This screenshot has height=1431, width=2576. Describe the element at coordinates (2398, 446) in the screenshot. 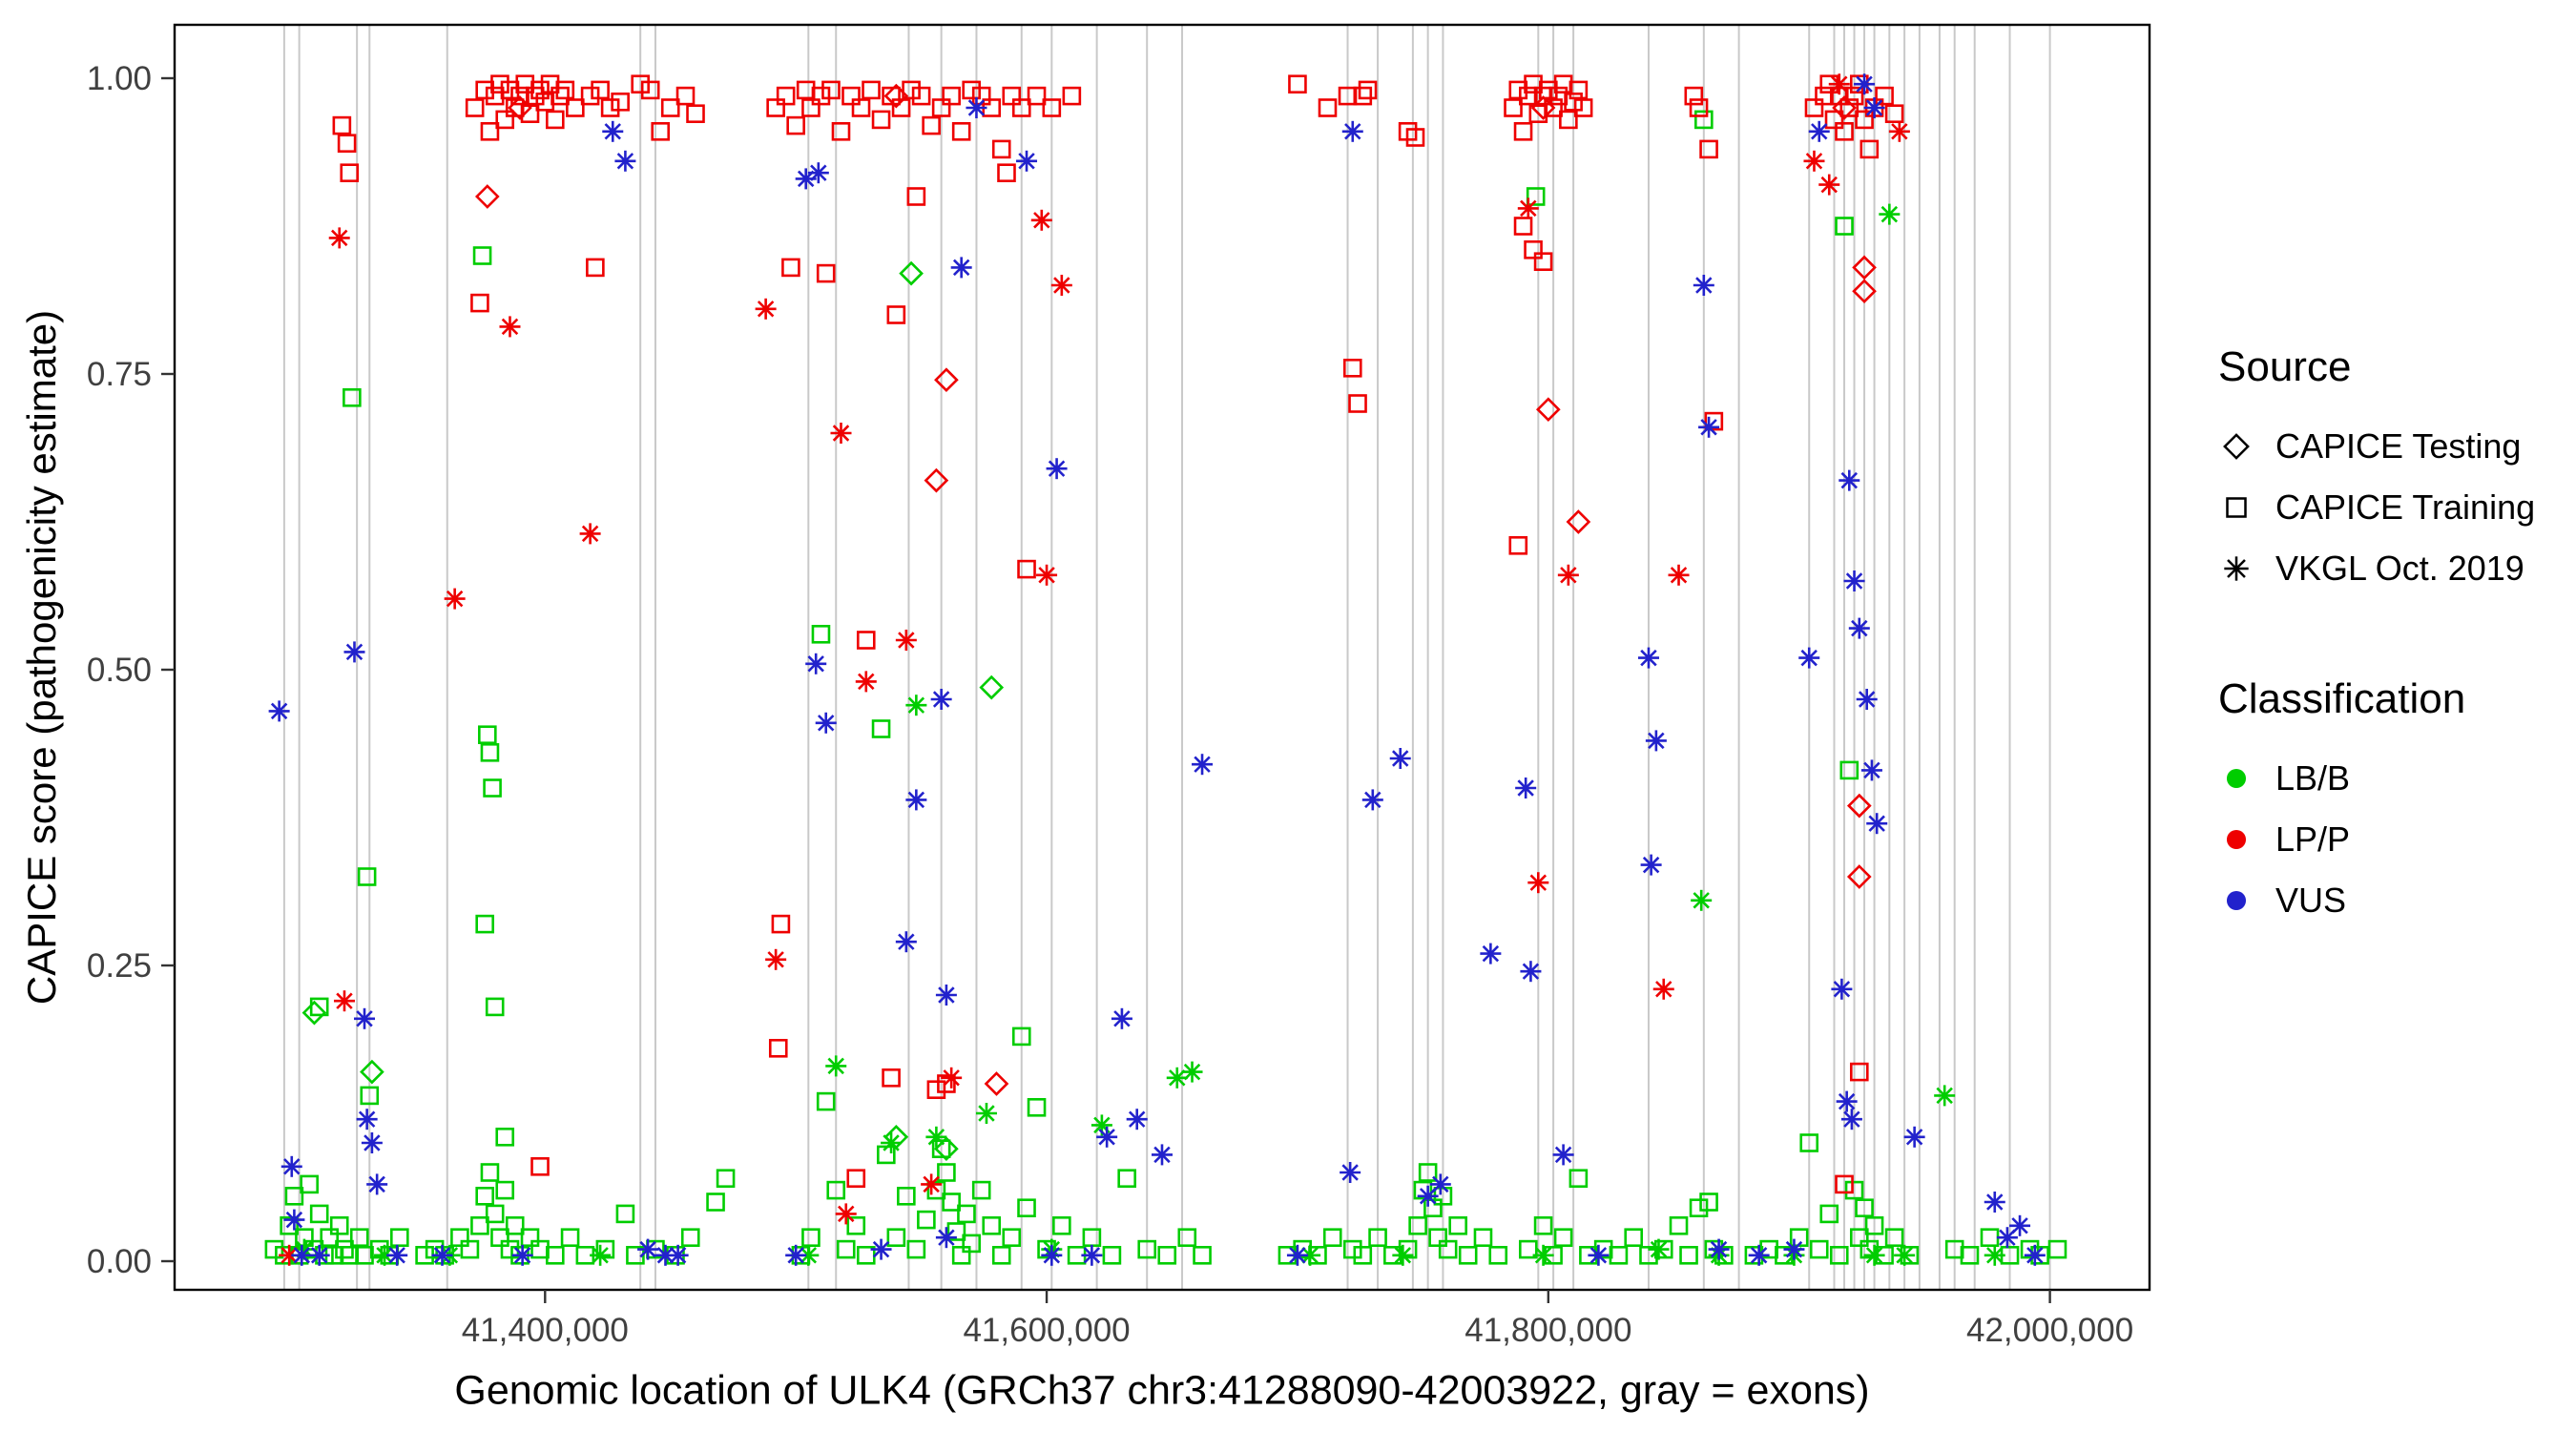

I see `legend-label-capice-testing: CAPICE Testing` at that location.